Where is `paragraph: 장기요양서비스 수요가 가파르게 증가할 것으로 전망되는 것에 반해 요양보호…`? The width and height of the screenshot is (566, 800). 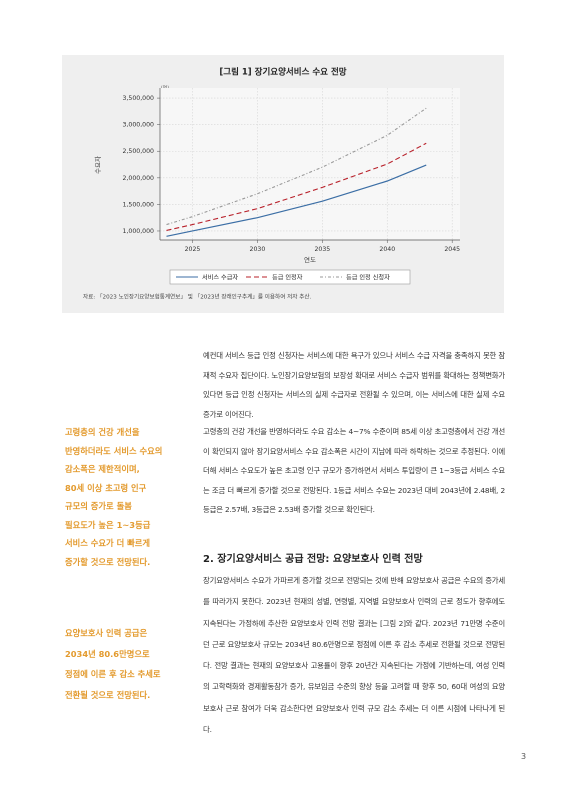 paragraph: 장기요양서비스 수요가 가파르게 증가할 것으로 전망되는 것에 반해 요양보호… is located at coordinates (354, 655).